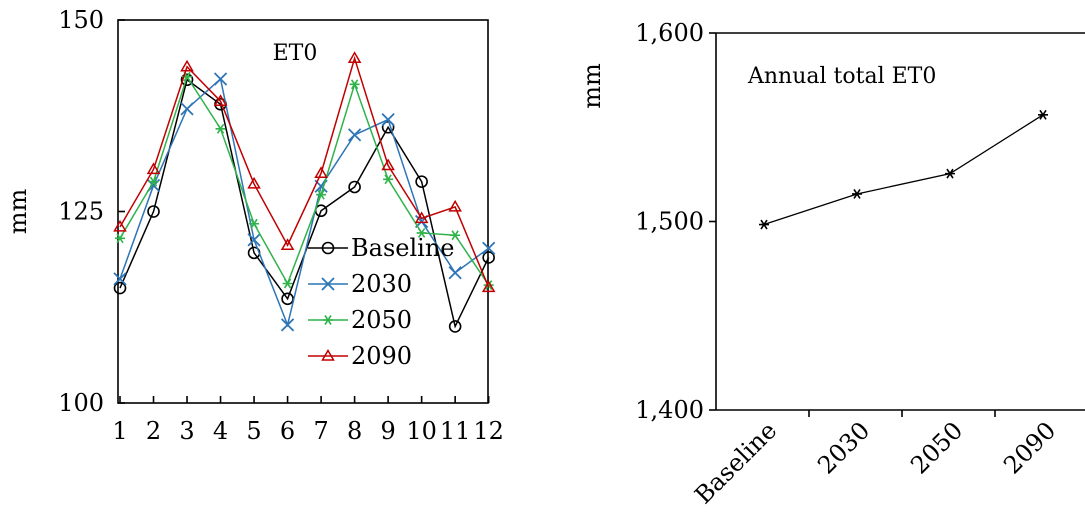 This screenshot has height=521, width=1085. What do you see at coordinates (936, 447) in the screenshot?
I see `x-tick-label: 2050` at bounding box center [936, 447].